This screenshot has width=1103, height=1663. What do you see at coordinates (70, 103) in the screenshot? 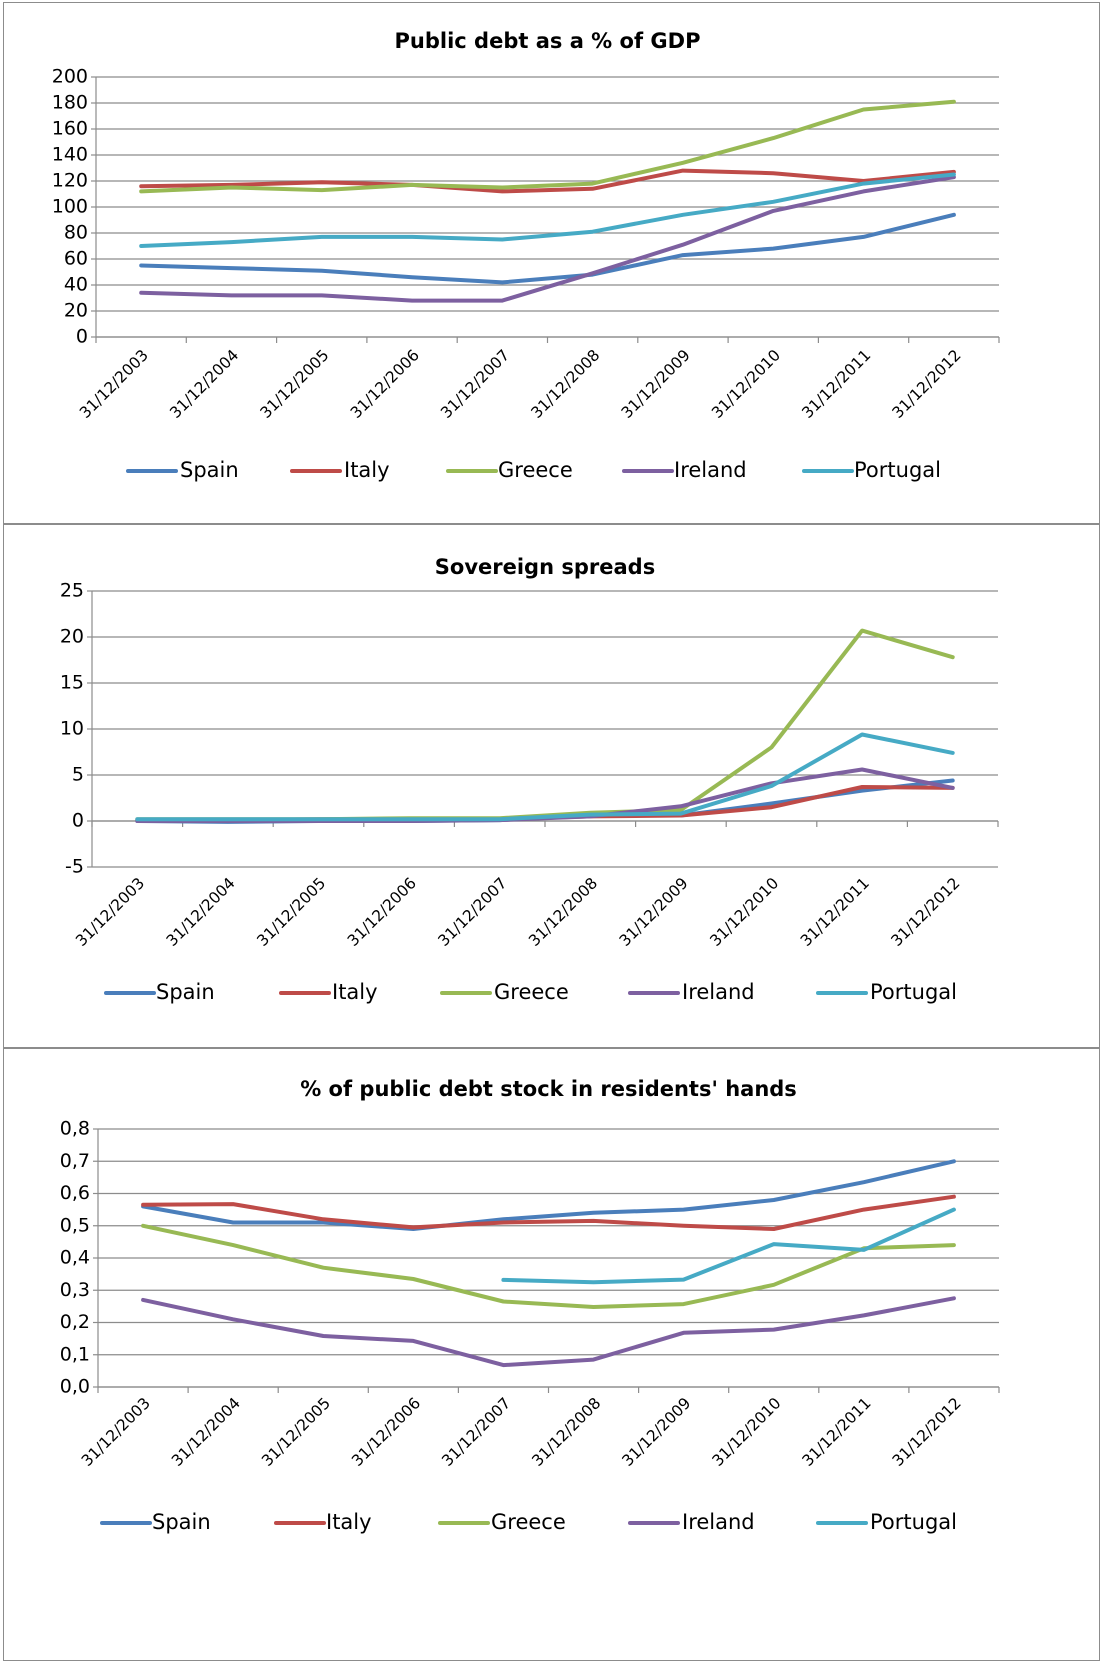
I see `y-tick-label: 180` at bounding box center [70, 103].